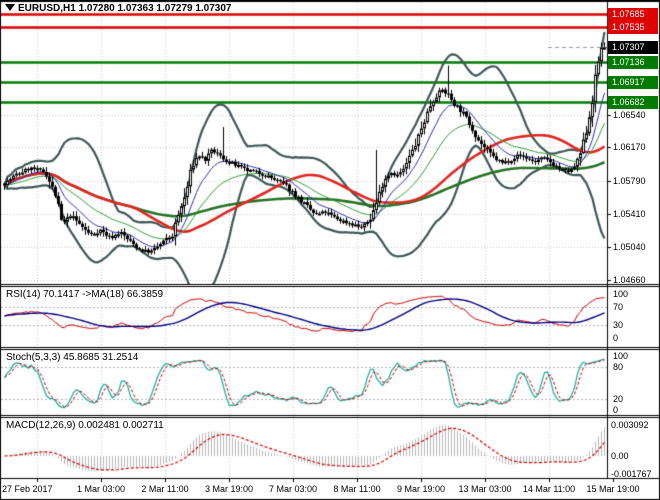 The height and width of the screenshot is (500, 660). Describe the element at coordinates (85, 425) in the screenshot. I see `macd-indicator-label: MACD(12,26,9) 0.002481 0.002711` at that location.